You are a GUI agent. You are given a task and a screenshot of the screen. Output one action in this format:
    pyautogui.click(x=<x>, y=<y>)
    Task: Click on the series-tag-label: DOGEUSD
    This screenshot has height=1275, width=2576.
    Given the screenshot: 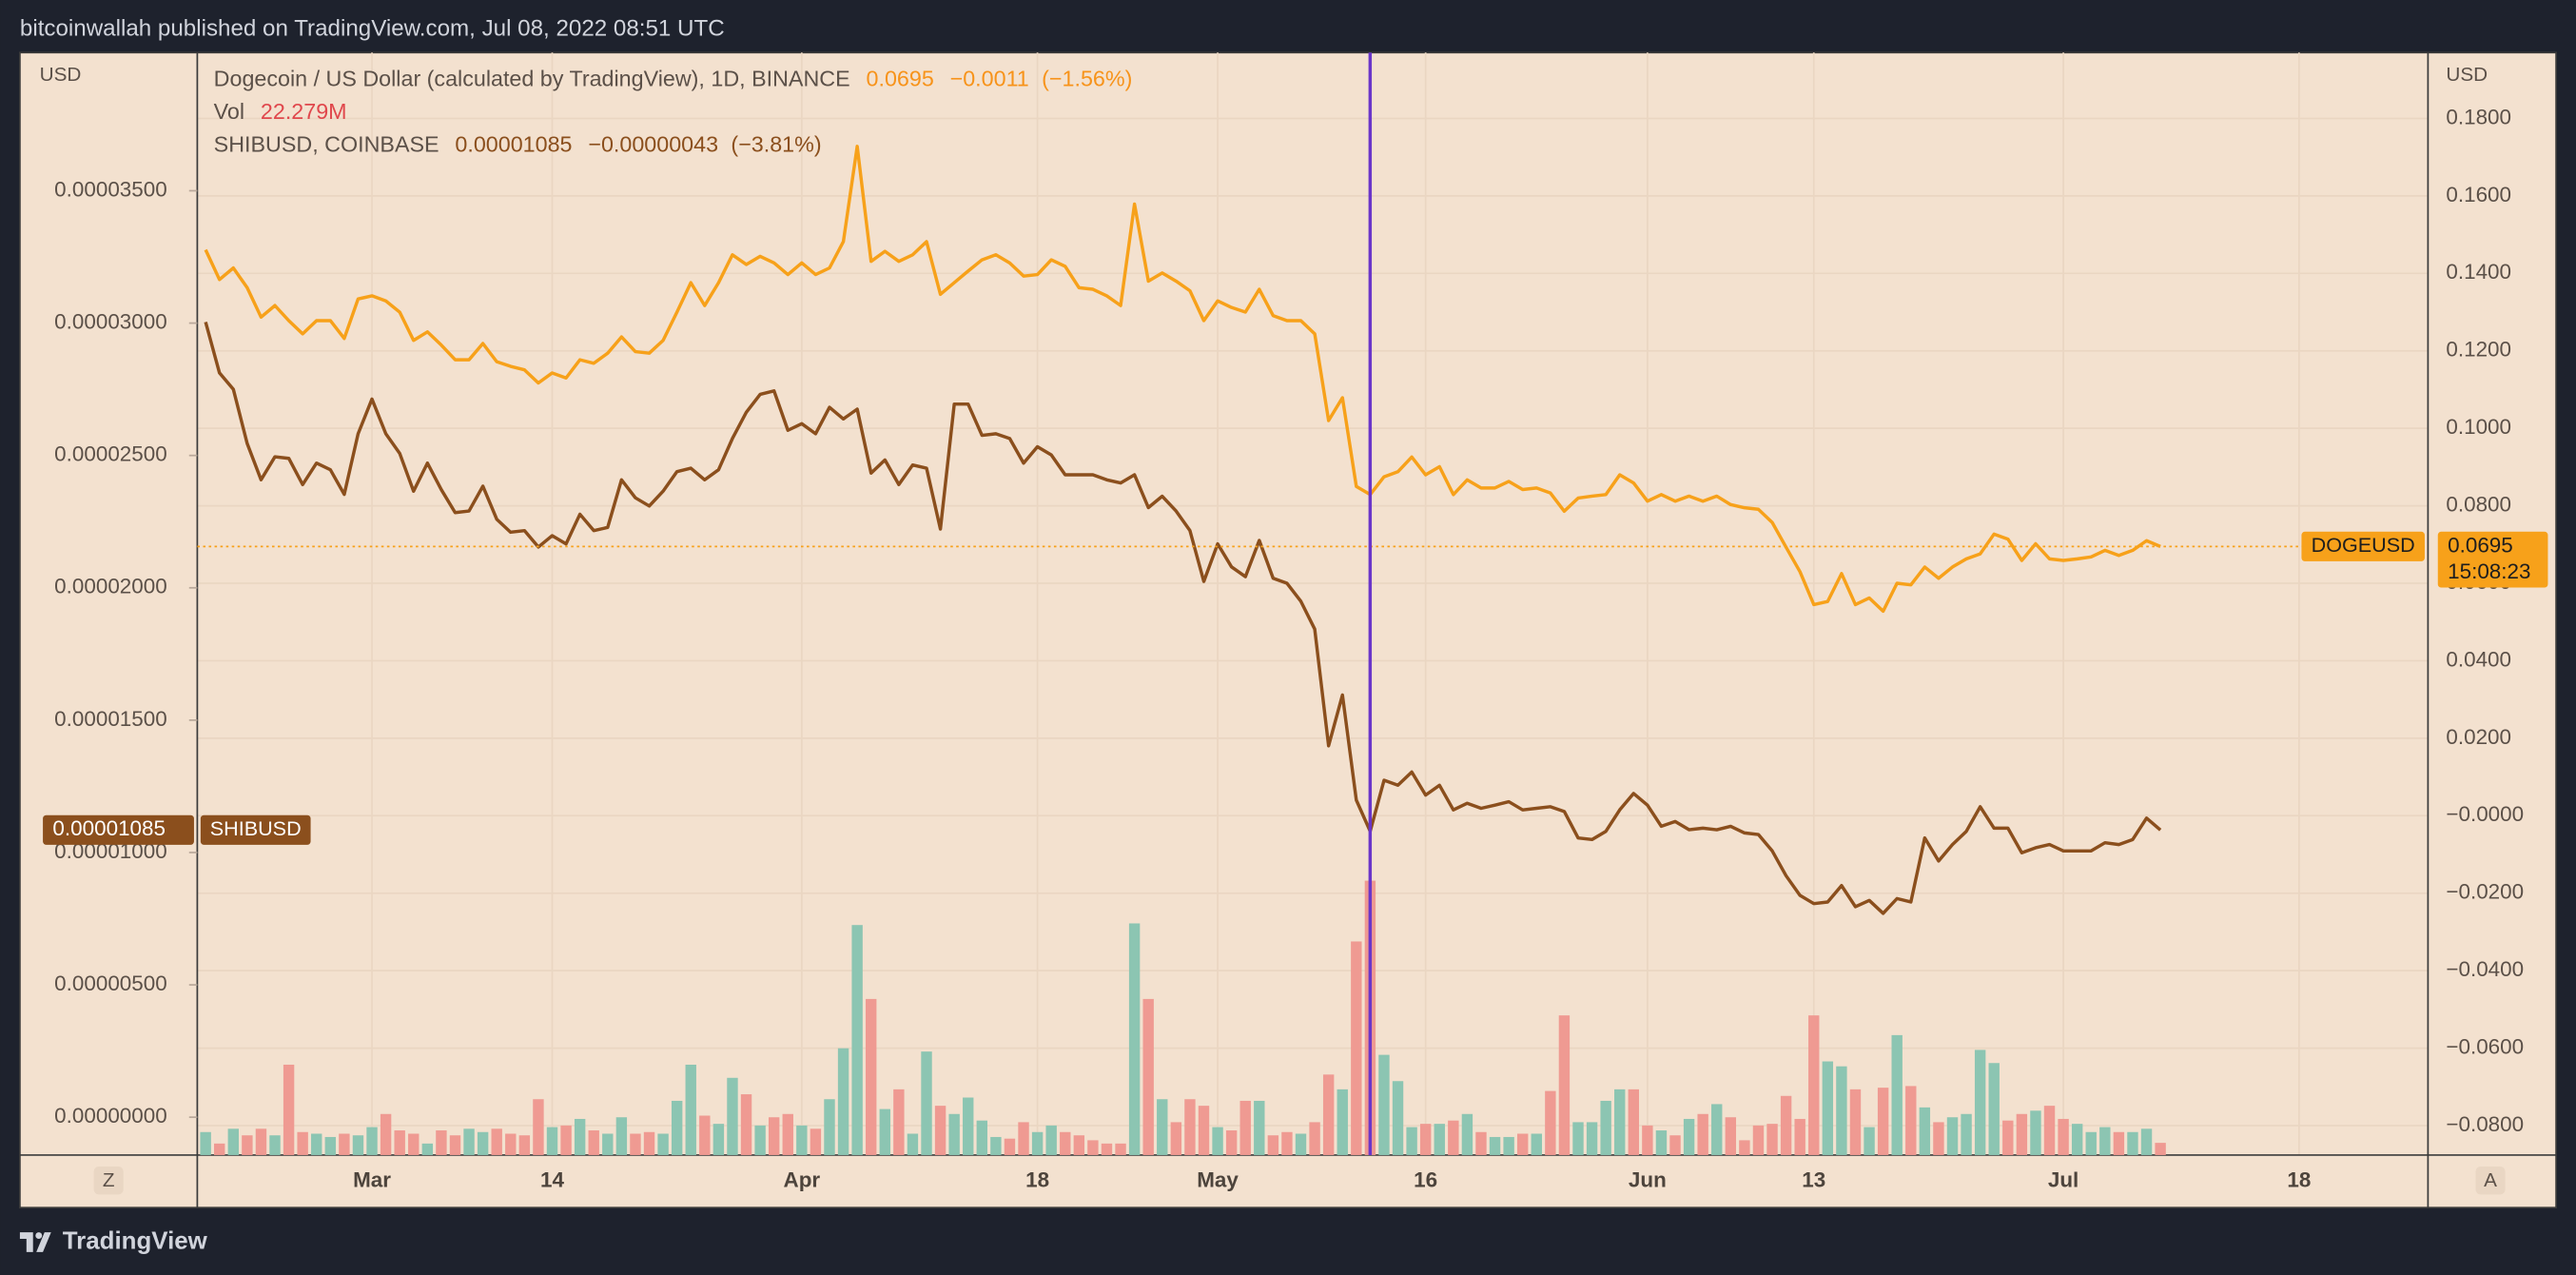 What is the action you would take?
    pyautogui.click(x=2364, y=545)
    